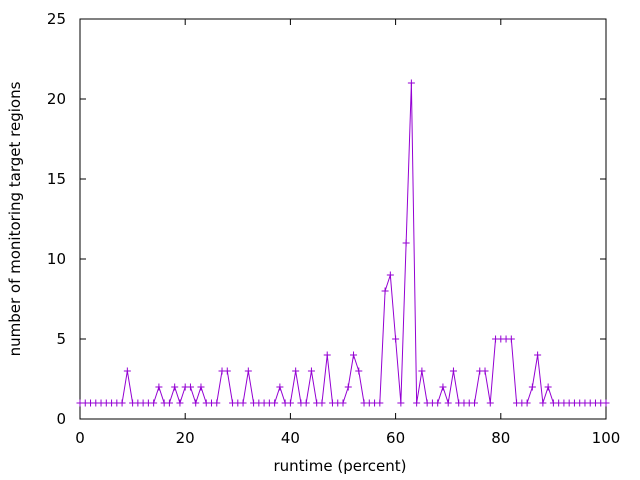  I want to click on x-tick-label: 60, so click(395, 438).